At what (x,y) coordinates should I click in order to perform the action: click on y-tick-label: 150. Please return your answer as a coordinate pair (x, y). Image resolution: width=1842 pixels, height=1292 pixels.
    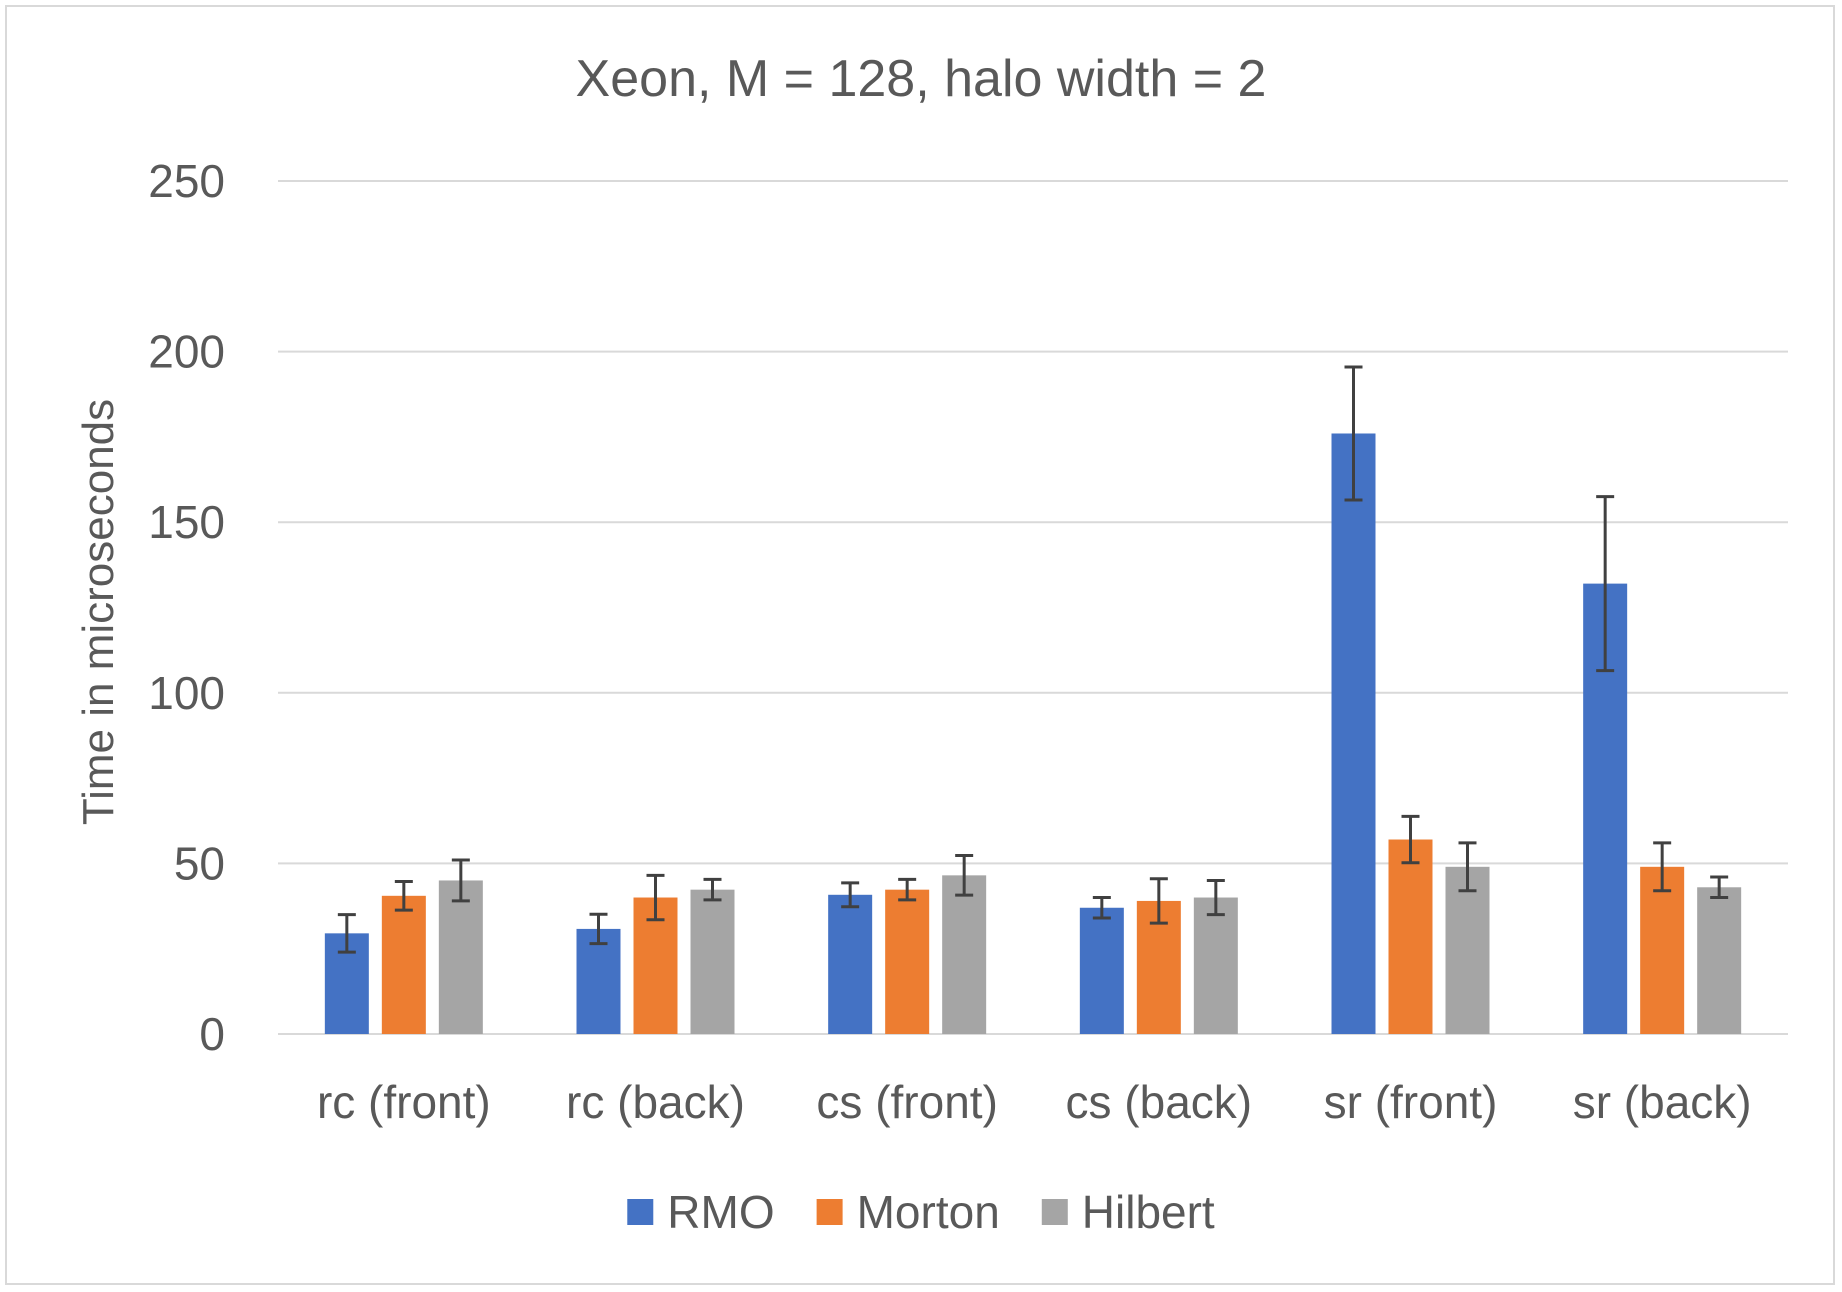
    Looking at the image, I should click on (186, 522).